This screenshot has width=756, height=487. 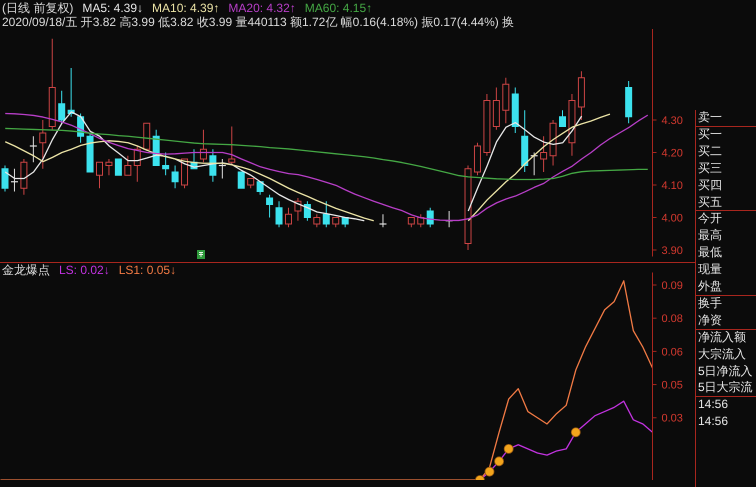 I want to click on text: 买五, so click(x=710, y=201).